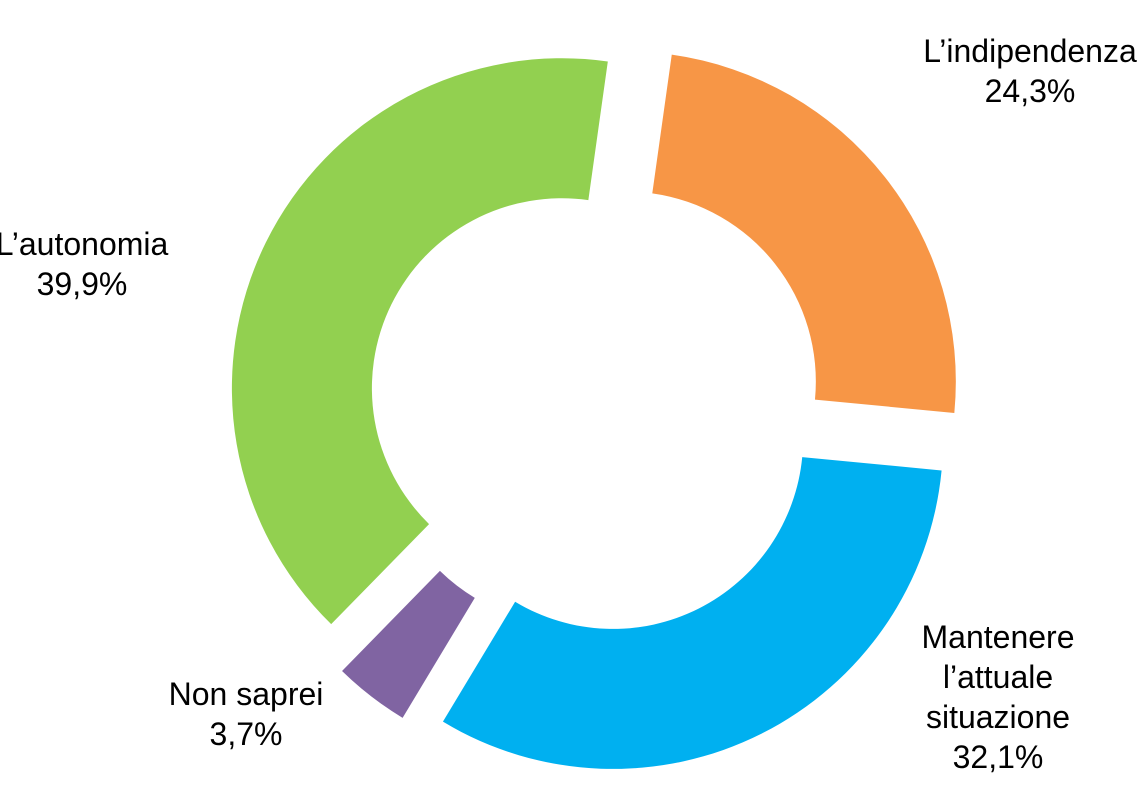 The width and height of the screenshot is (1148, 790). What do you see at coordinates (84, 244) in the screenshot?
I see `label-category-line: L’autonomia` at bounding box center [84, 244].